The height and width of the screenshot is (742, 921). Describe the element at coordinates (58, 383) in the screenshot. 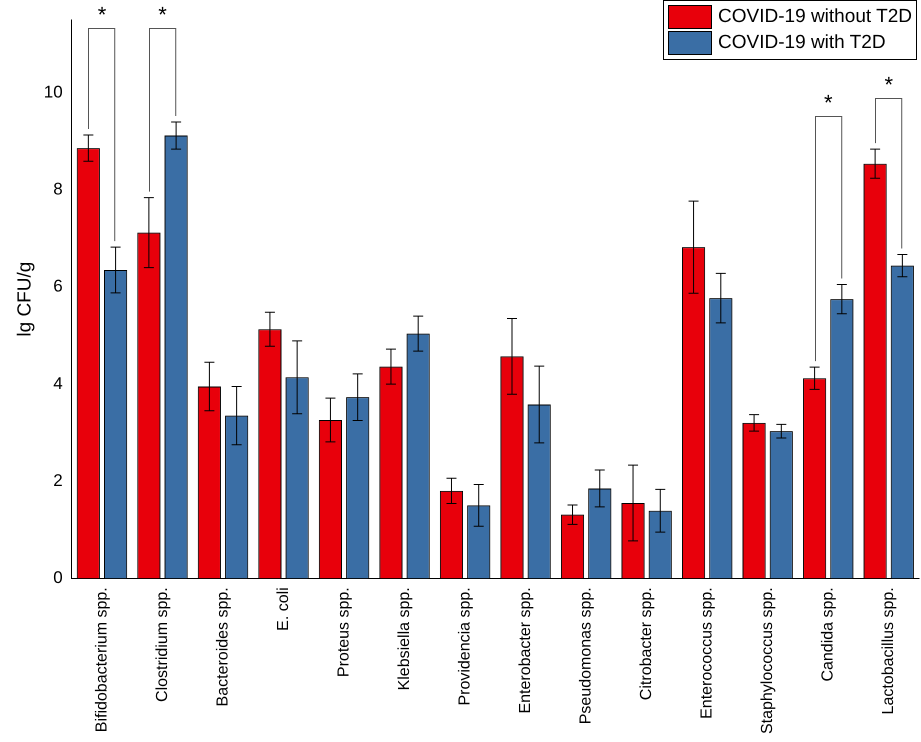

I see `y-tick-label: 4` at that location.